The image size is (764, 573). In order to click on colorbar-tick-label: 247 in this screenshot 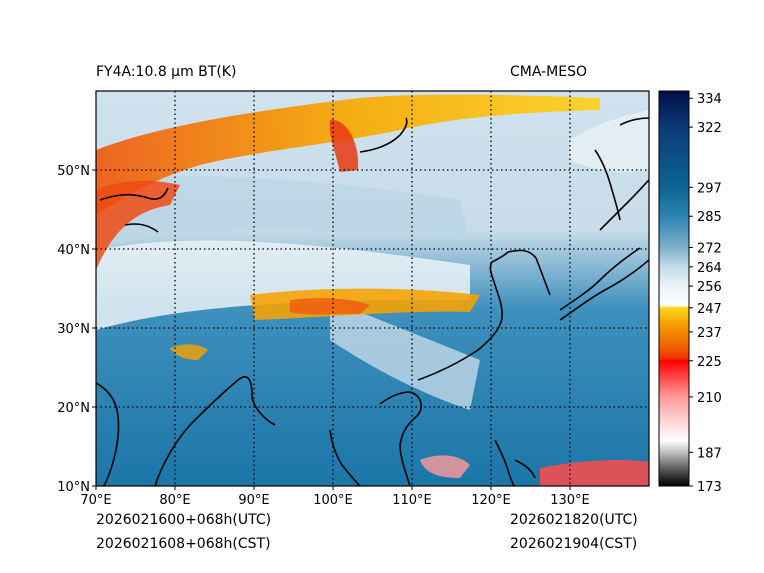, I will do `click(709, 309)`.